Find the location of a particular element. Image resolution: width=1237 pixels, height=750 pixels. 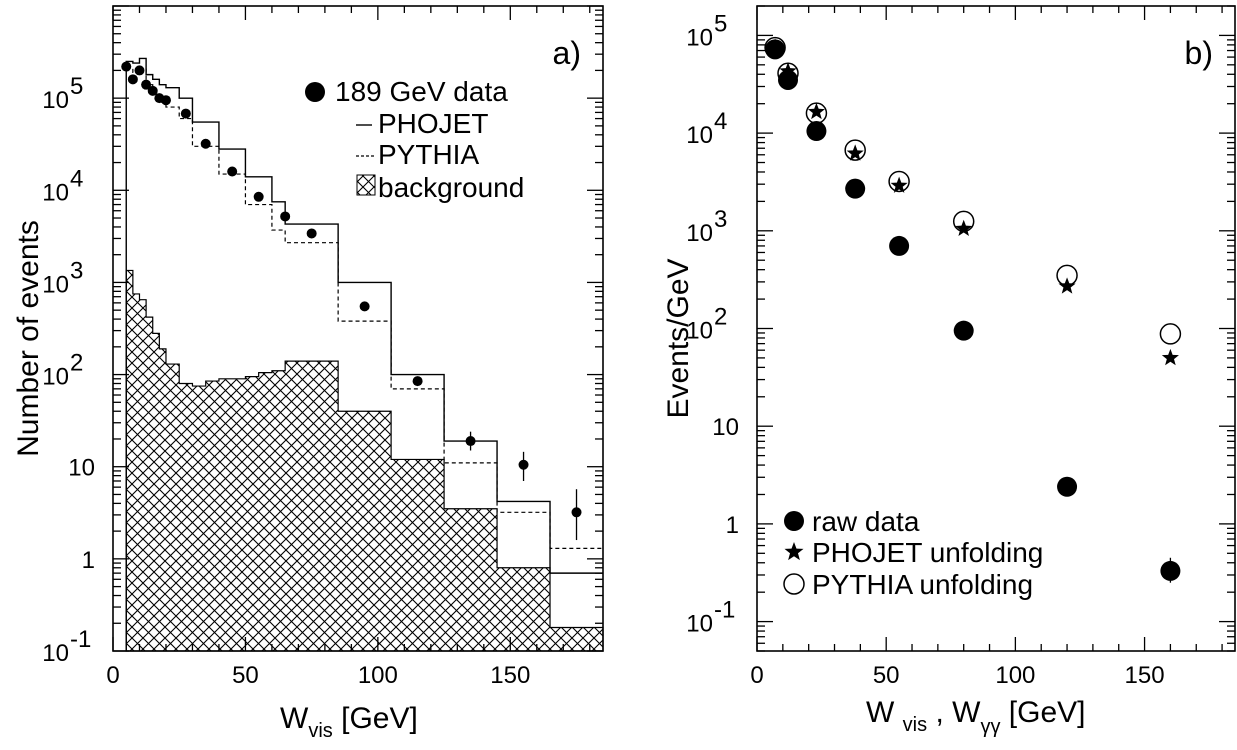

legend-label: PHOJET is located at coordinates (433, 123).